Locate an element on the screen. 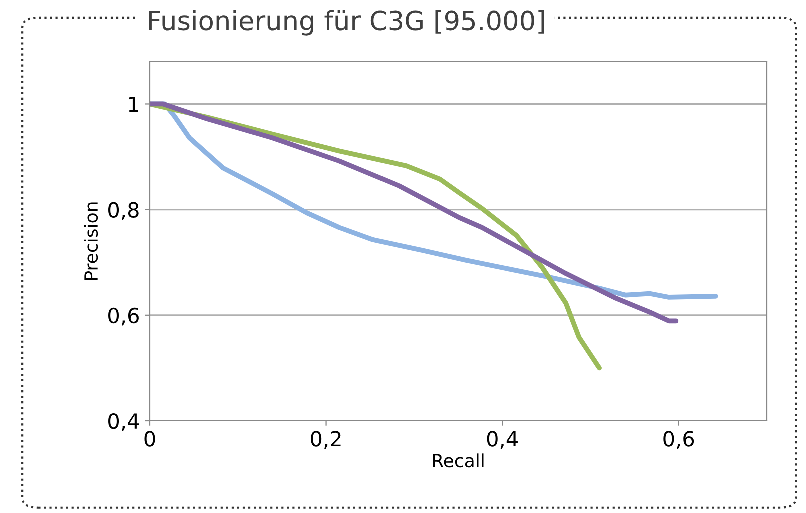 This screenshot has width=806, height=513. x-tick-label: 0,4 is located at coordinates (502, 440).